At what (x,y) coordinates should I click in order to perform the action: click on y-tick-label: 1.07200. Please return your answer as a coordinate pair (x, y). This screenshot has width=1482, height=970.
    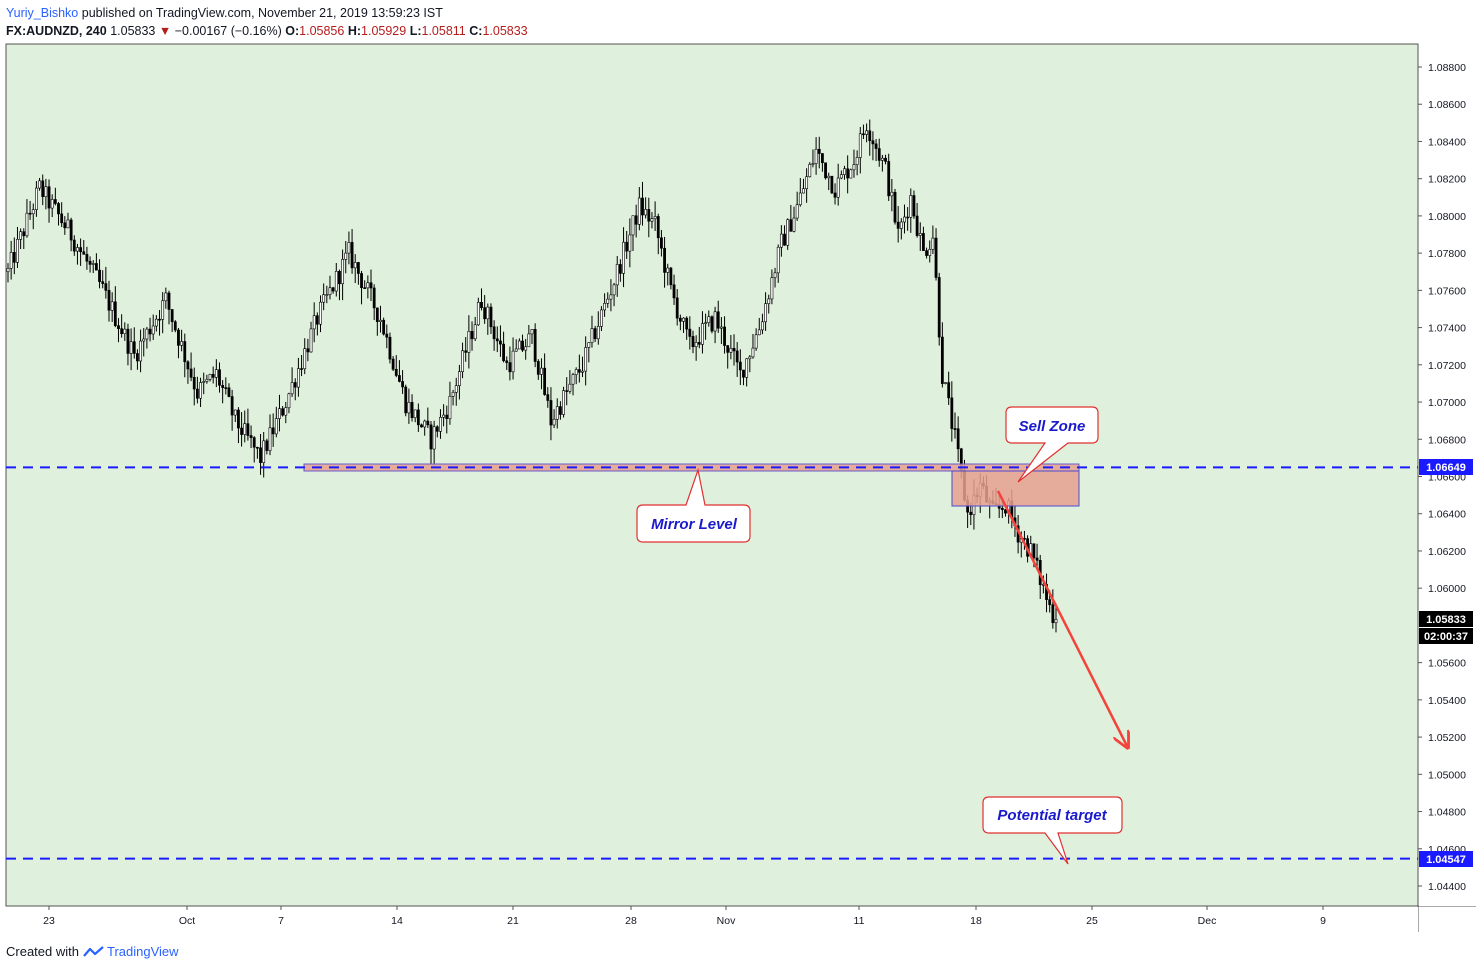
    Looking at the image, I should click on (1447, 366).